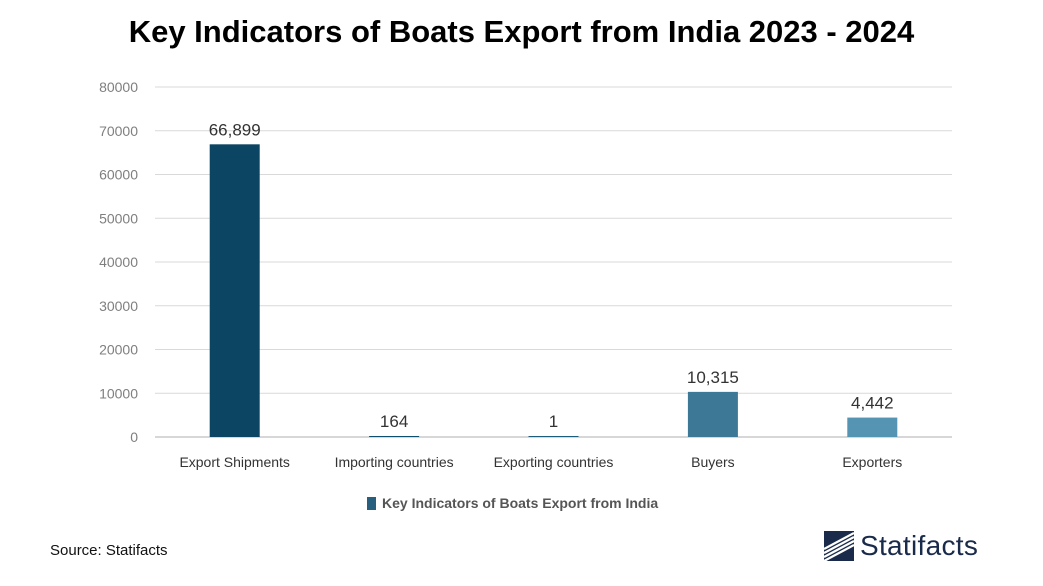 This screenshot has width=1043, height=586. Describe the element at coordinates (919, 545) in the screenshot. I see `statifacts-logo-text: Statifacts` at that location.